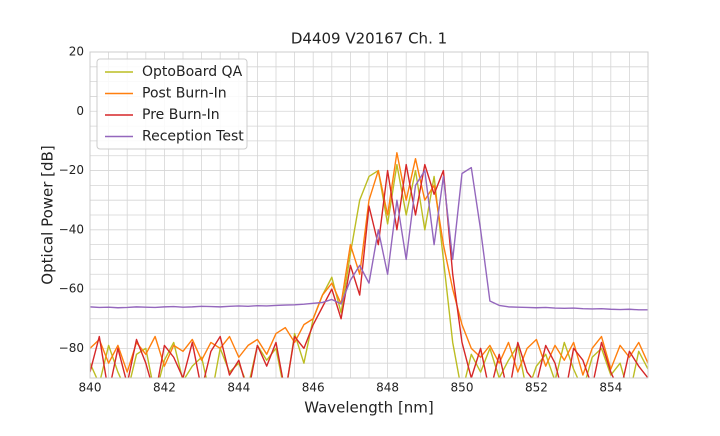 The width and height of the screenshot is (720, 436). Describe the element at coordinates (313, 388) in the screenshot. I see `x-tick-label: 846` at that location.